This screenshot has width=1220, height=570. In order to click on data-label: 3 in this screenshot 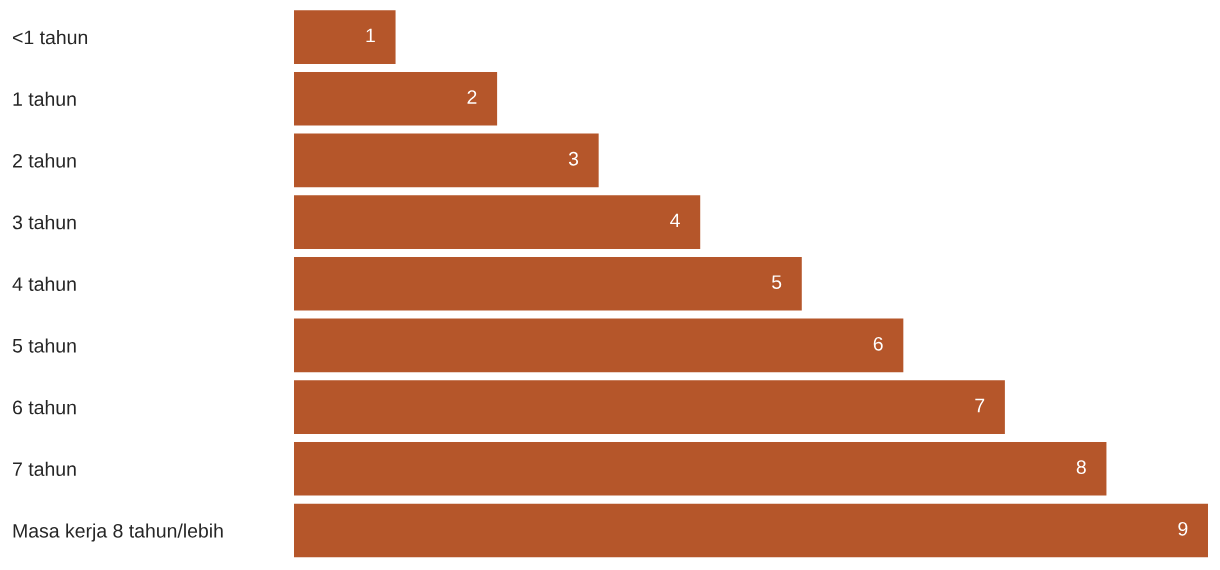, I will do `click(573, 158)`.